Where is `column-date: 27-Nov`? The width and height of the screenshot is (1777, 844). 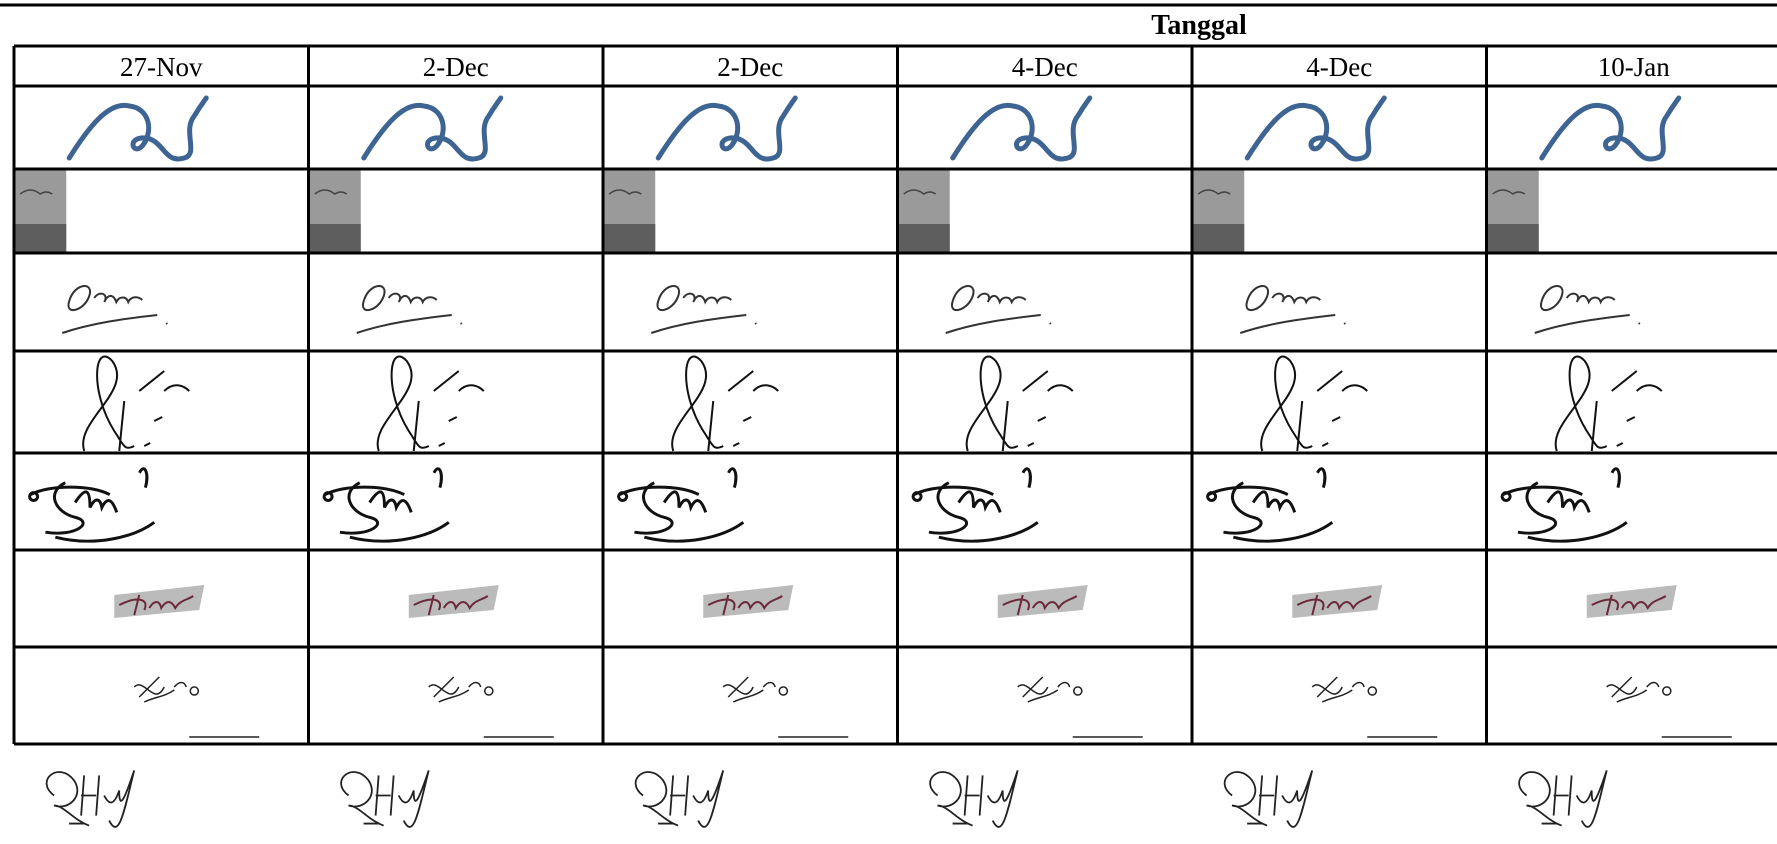
column-date: 27-Nov is located at coordinates (161, 67).